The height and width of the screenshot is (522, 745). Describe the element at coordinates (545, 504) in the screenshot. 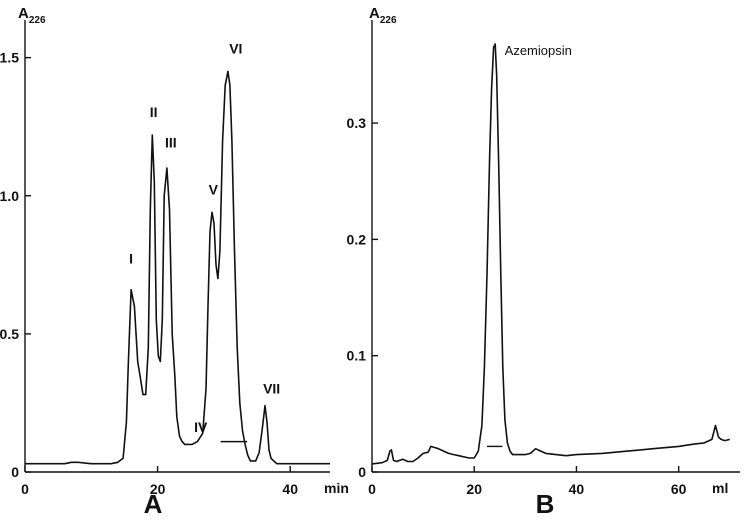

I see `panel-b-label: B` at that location.